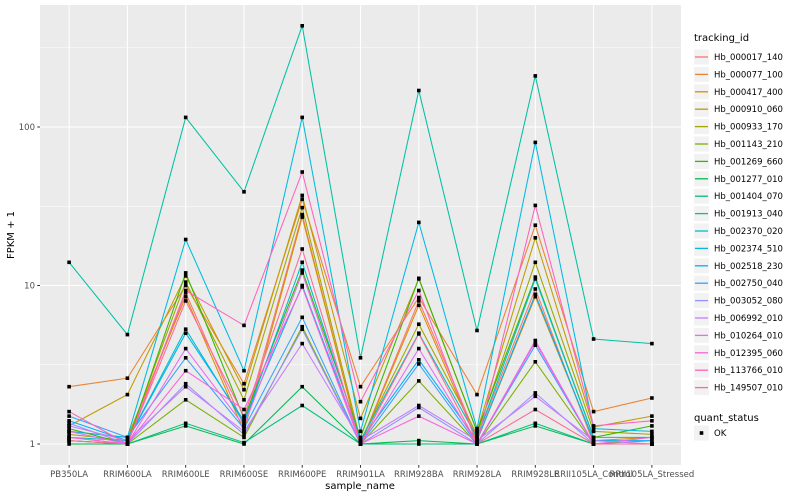 The width and height of the screenshot is (800, 500). What do you see at coordinates (185, 370) in the screenshot?
I see `data-point-Hb_012395_060-RRIM600LE` at bounding box center [185, 370].